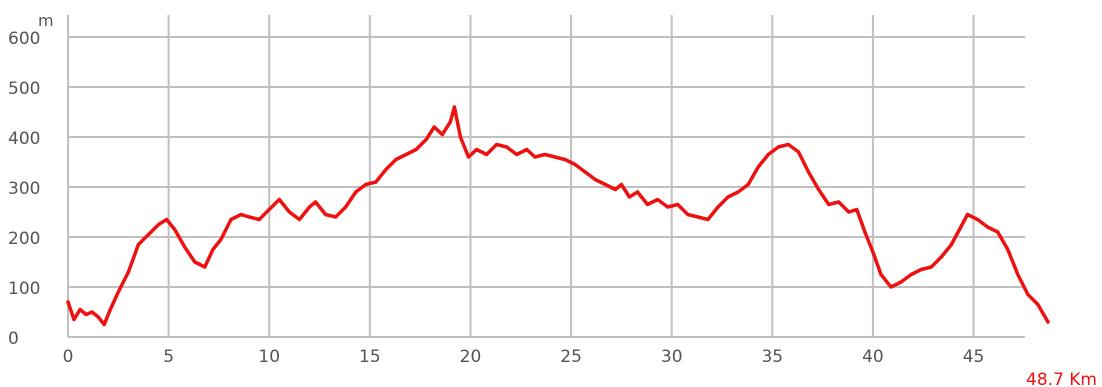  Describe the element at coordinates (772, 357) in the screenshot. I see `x-tick-label: 35` at that location.